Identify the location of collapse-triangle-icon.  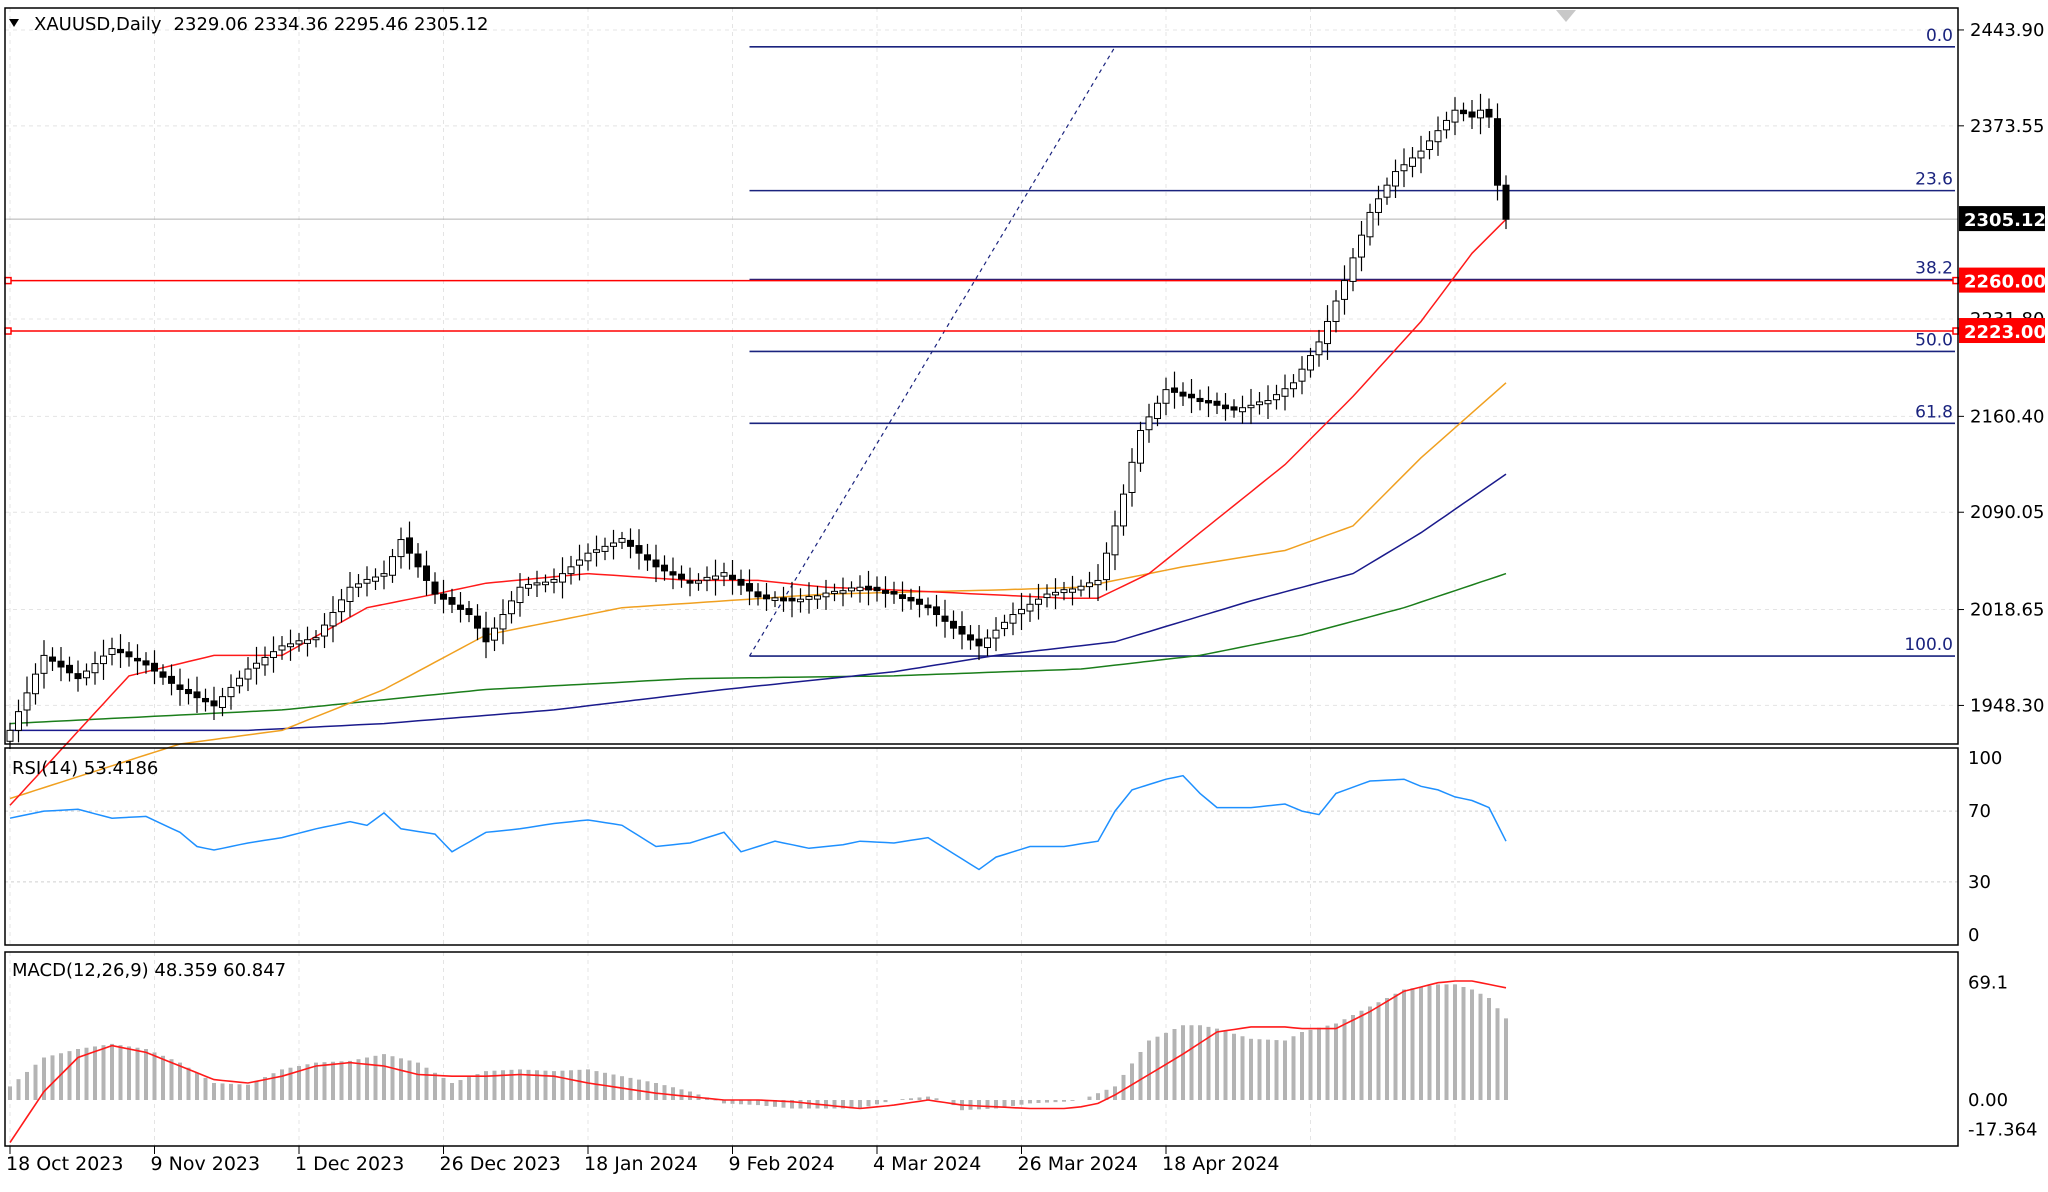
(14, 23).